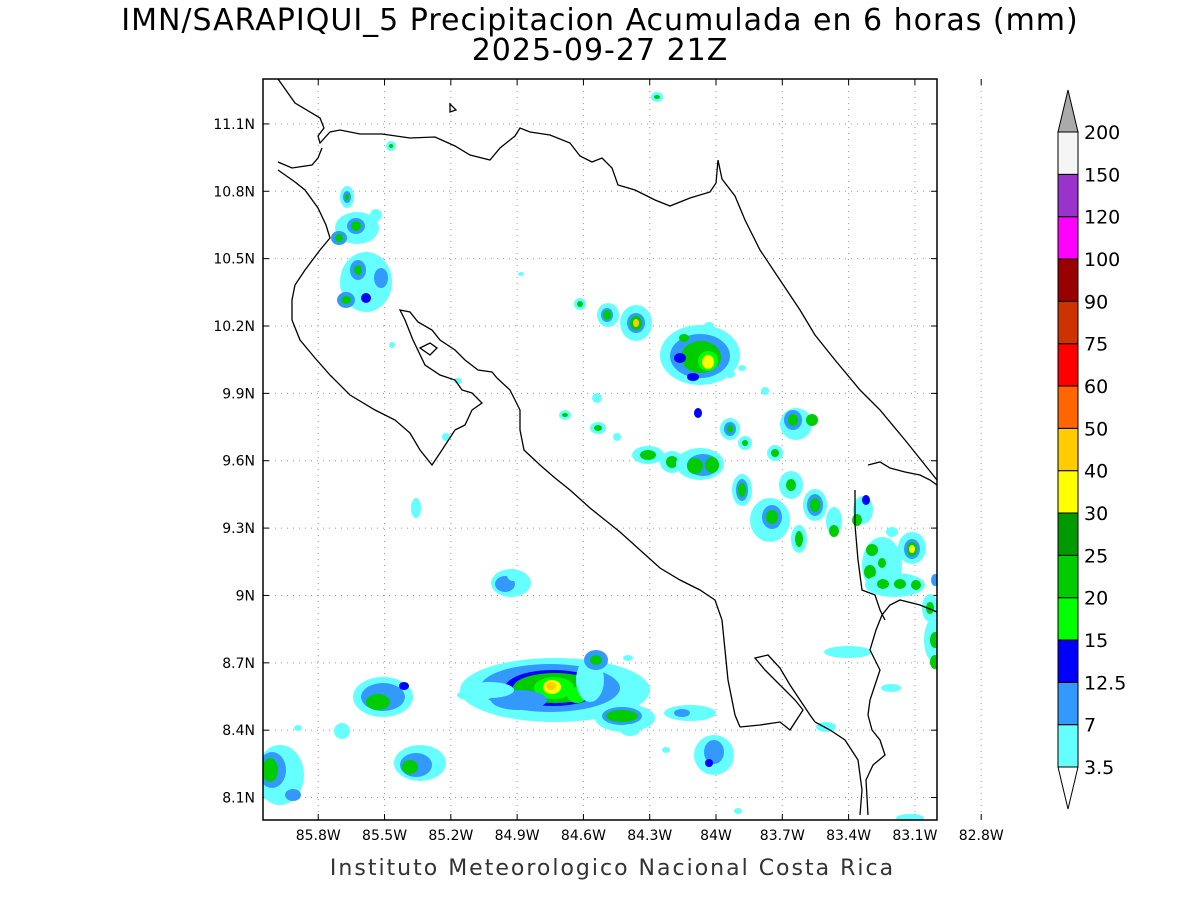  Describe the element at coordinates (384, 836) in the screenshot. I see `lon-tick-label: 85.5W` at that location.